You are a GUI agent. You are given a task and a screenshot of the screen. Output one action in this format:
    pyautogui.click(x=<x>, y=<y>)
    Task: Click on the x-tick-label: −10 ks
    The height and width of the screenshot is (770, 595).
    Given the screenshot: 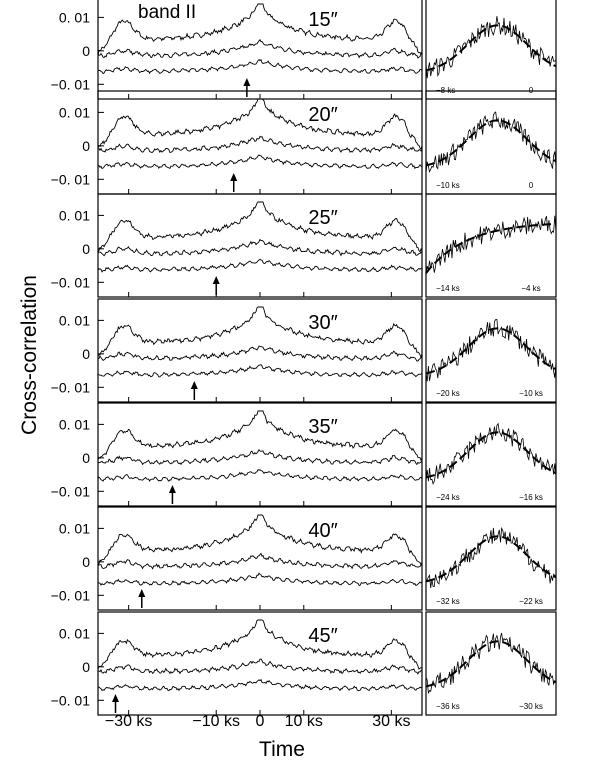 What is the action you would take?
    pyautogui.click(x=216, y=721)
    